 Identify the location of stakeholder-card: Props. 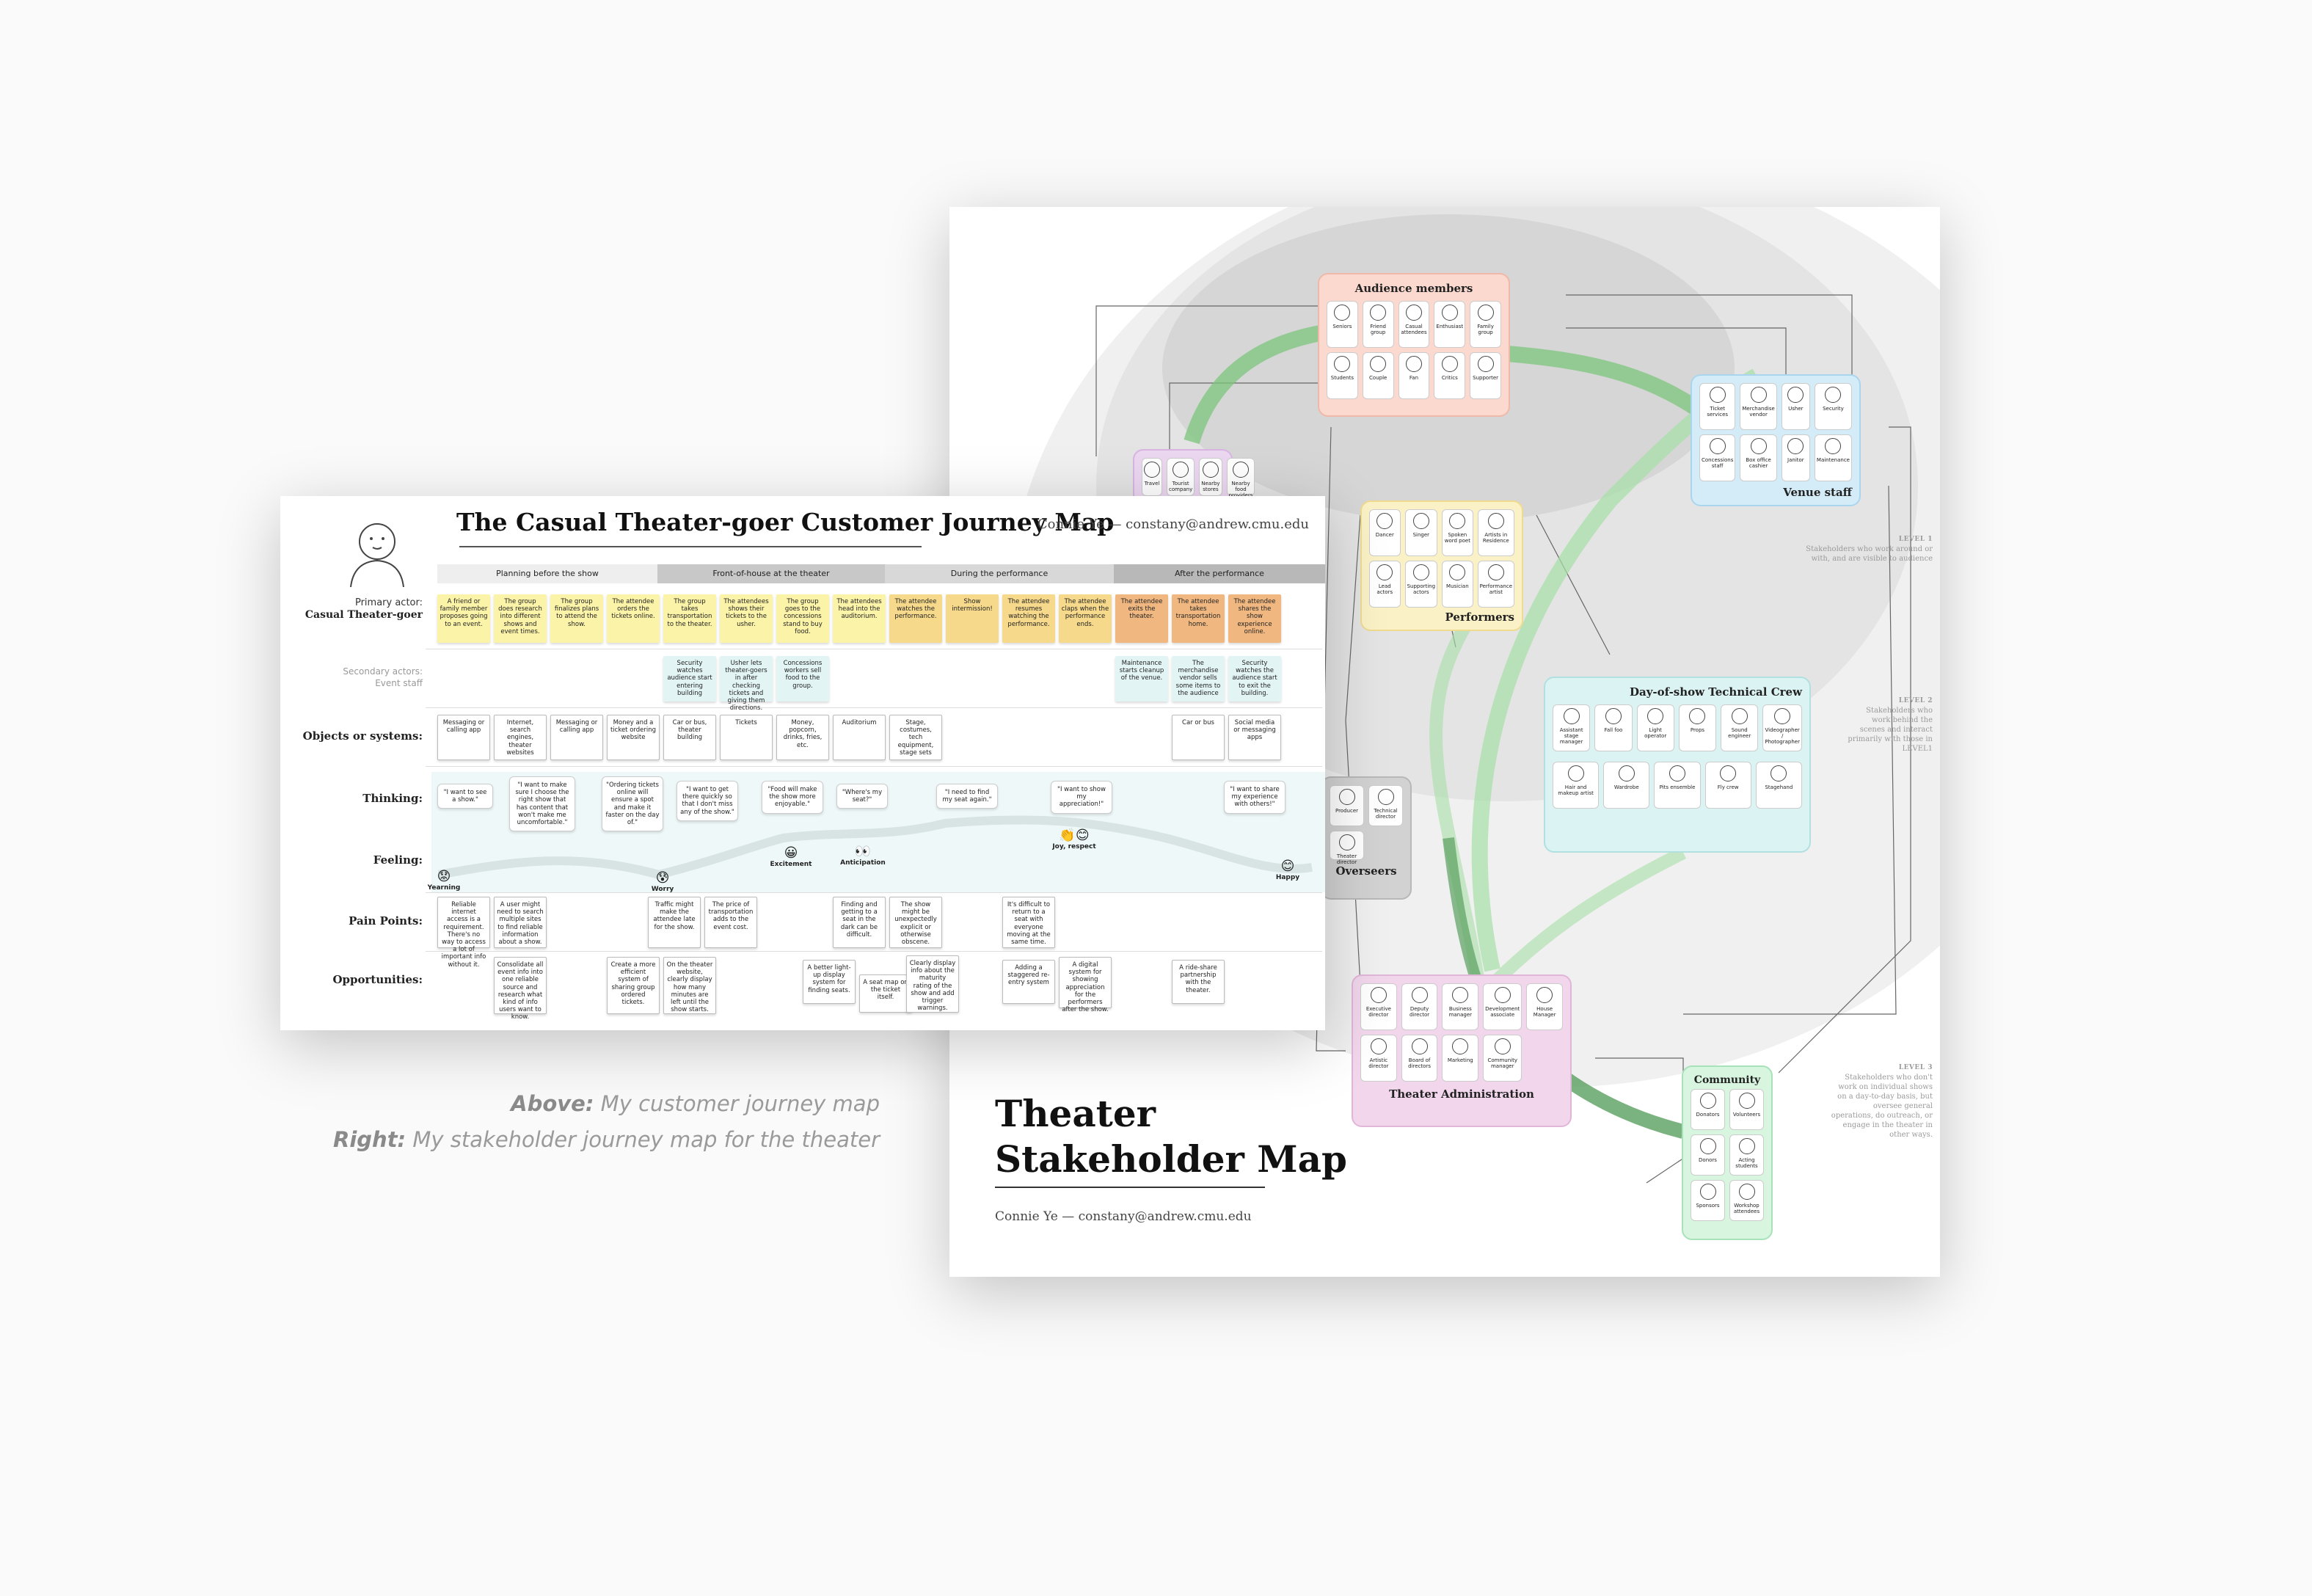
(1697, 727).